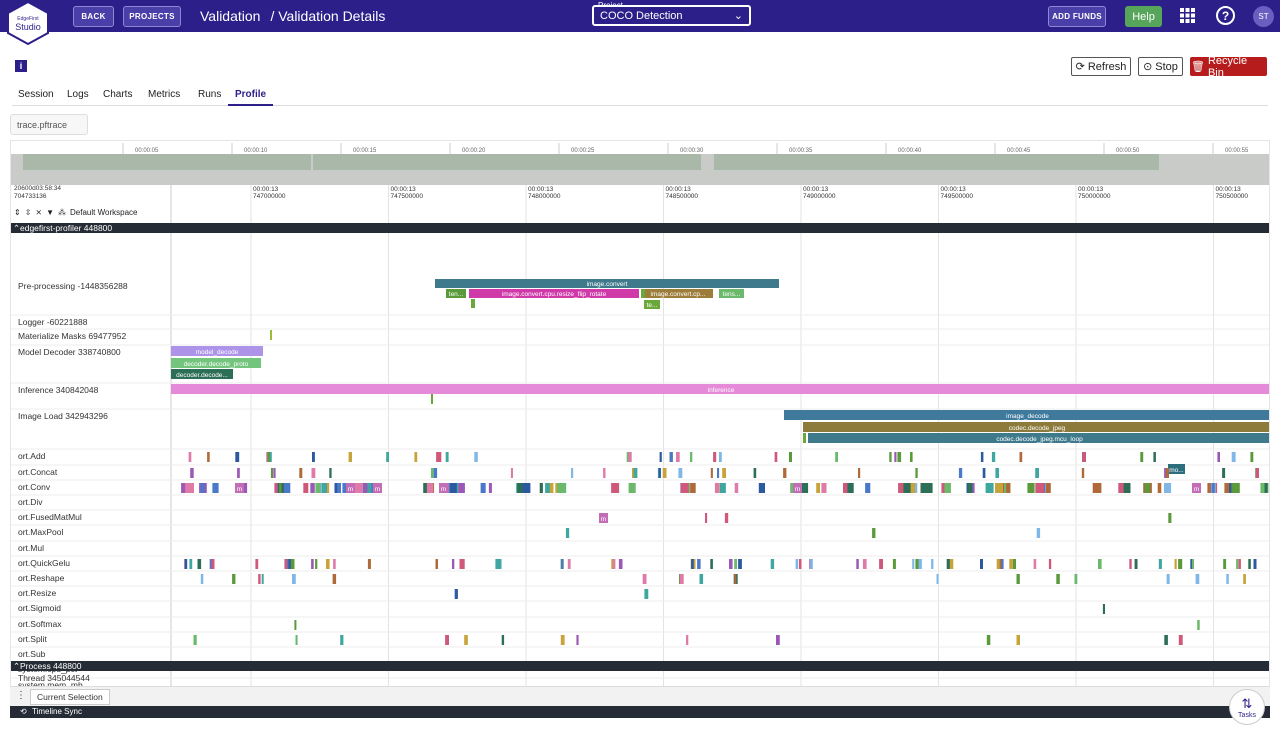  I want to click on expand-icon: ⇕, so click(17, 212).